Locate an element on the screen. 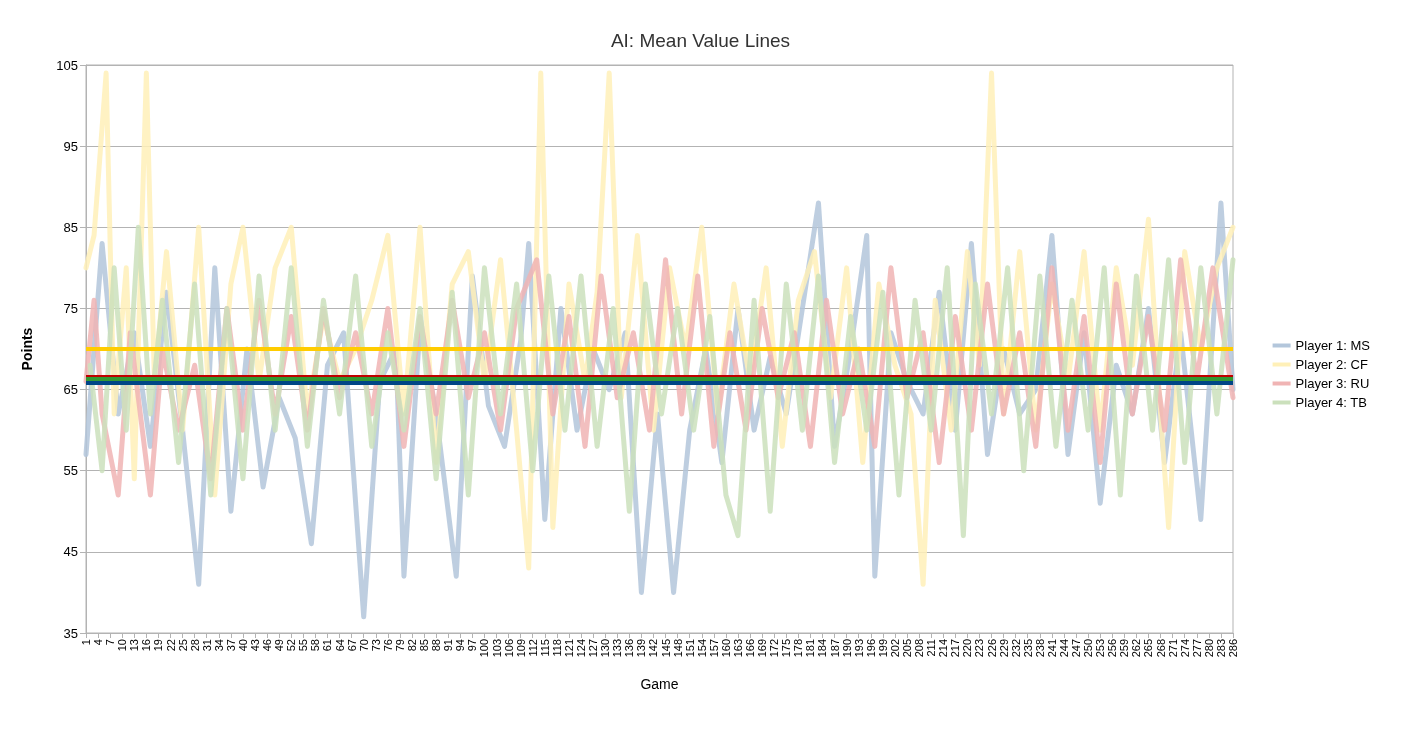 The height and width of the screenshot is (748, 1401). x-tick-label: 151 is located at coordinates (689, 648).